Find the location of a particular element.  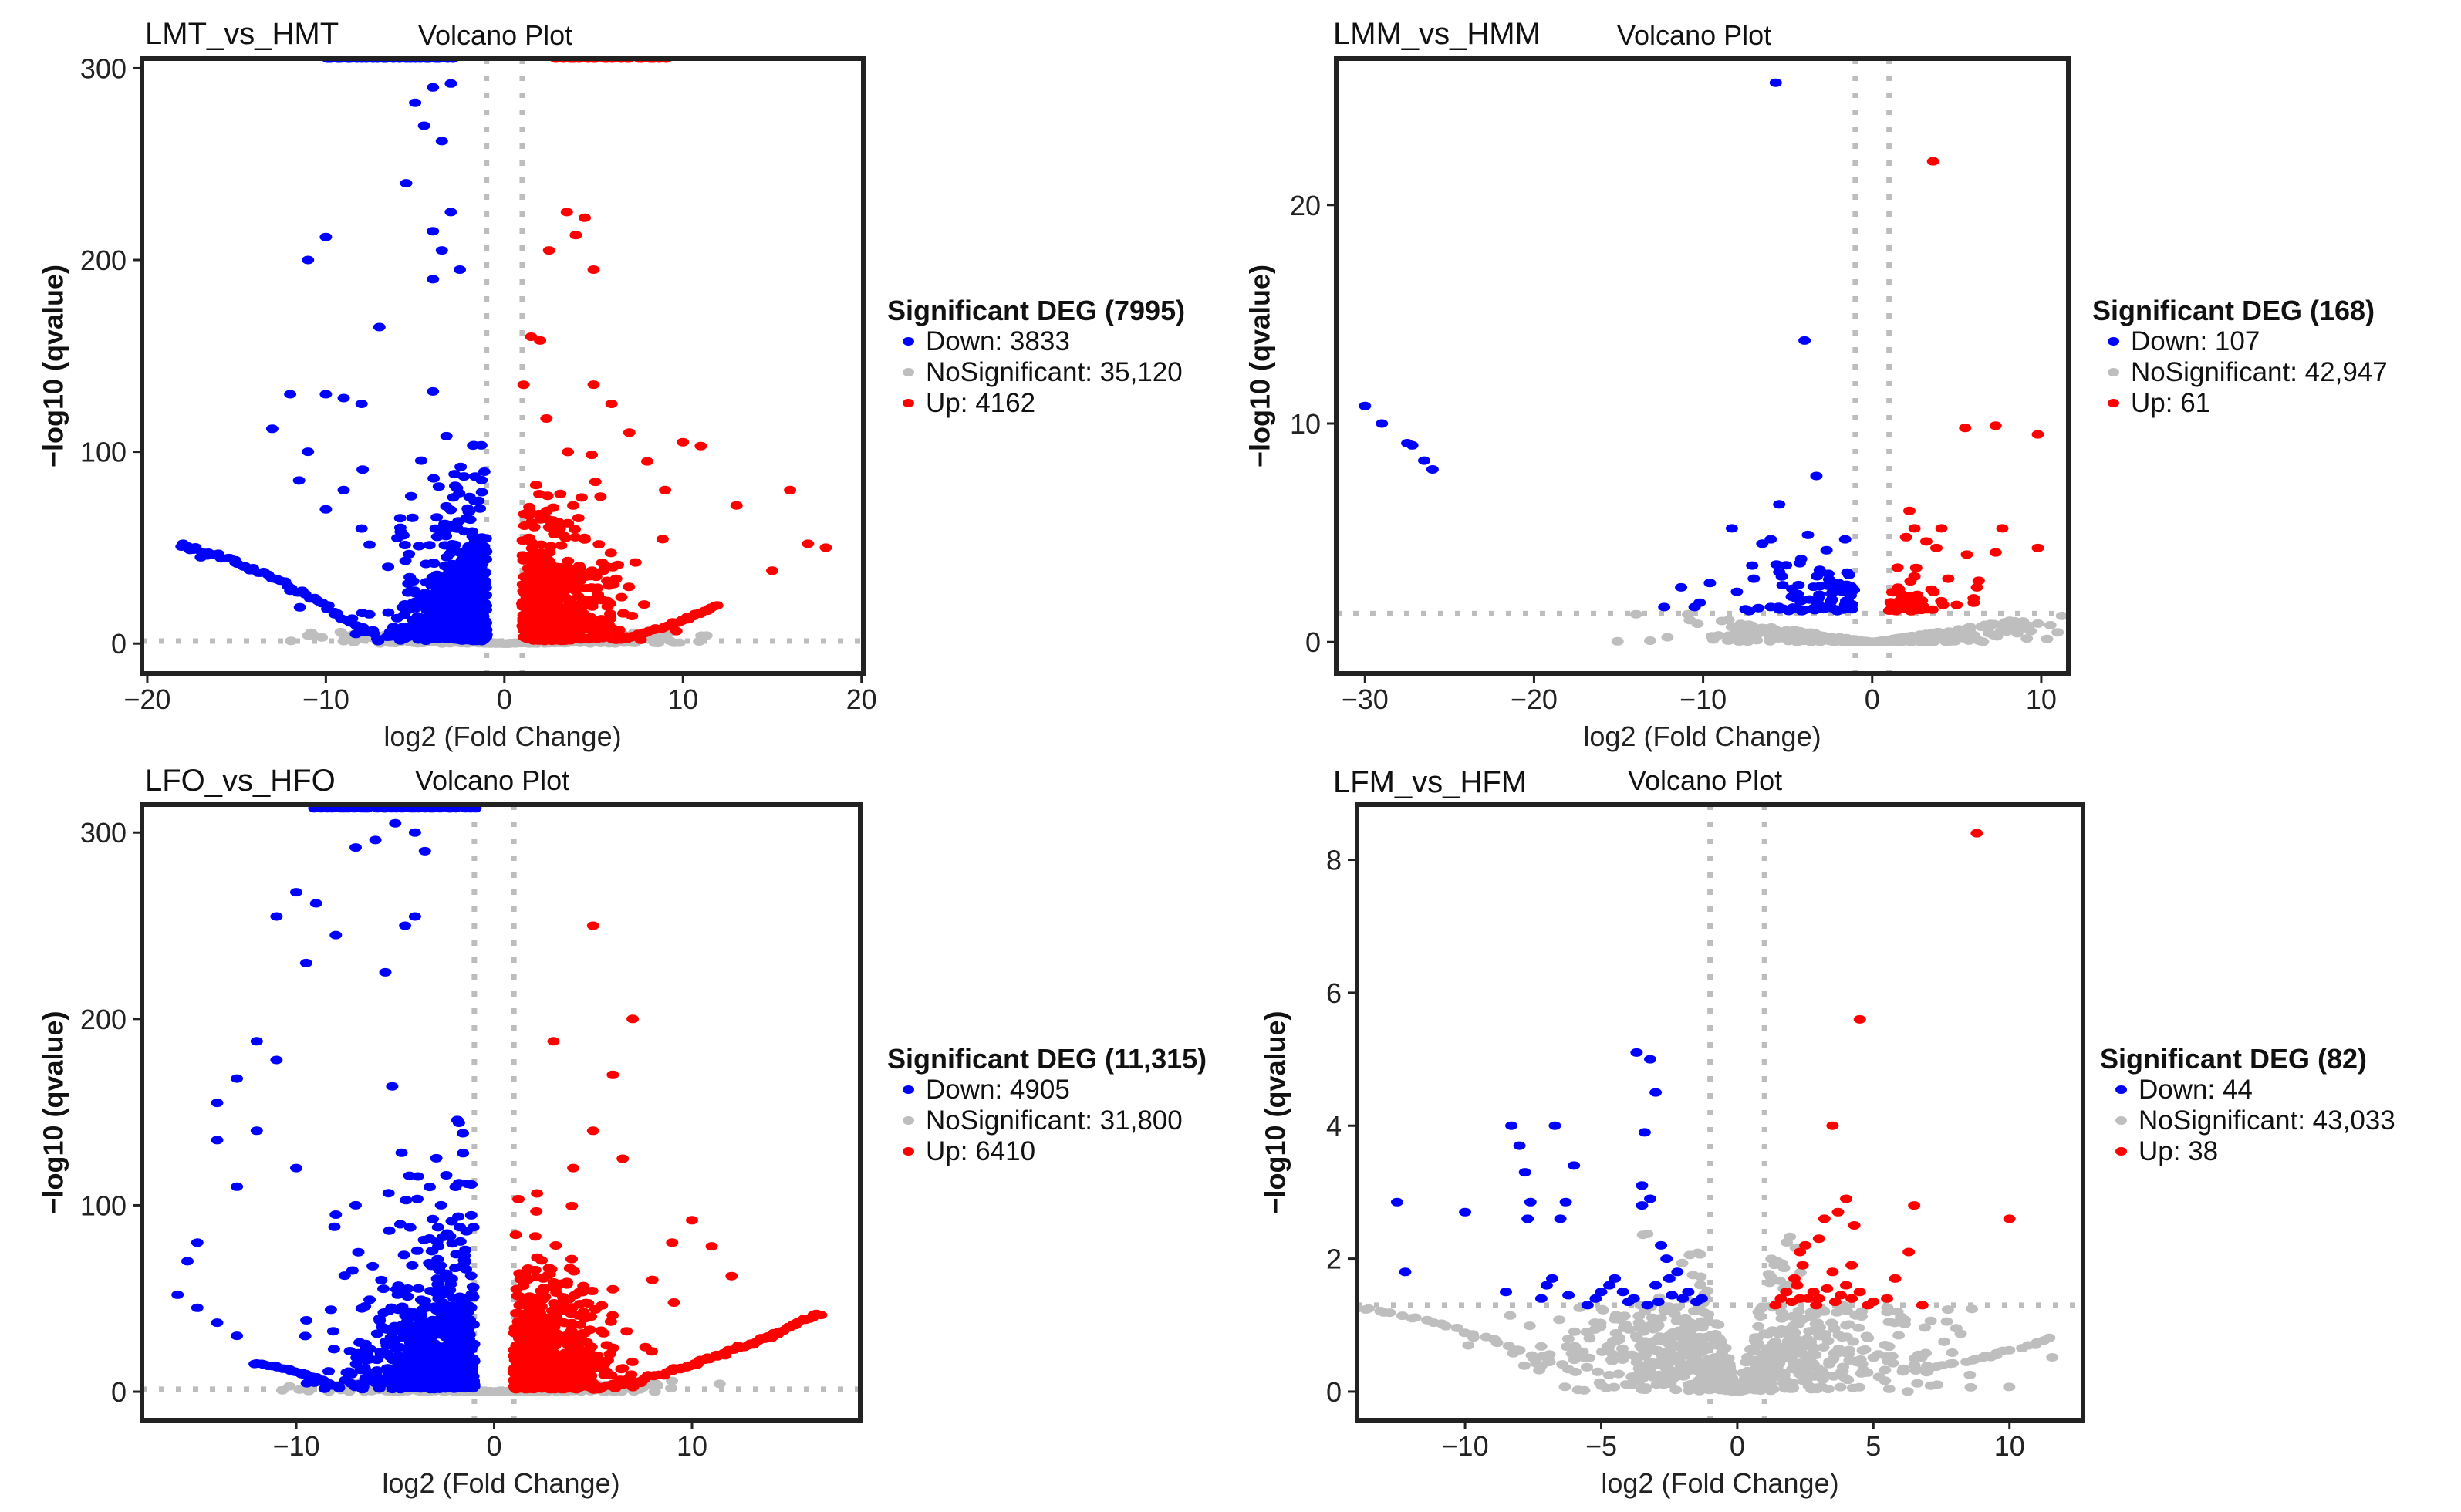

y-axis-label: −log10 (qvalue) is located at coordinates (1260, 366).